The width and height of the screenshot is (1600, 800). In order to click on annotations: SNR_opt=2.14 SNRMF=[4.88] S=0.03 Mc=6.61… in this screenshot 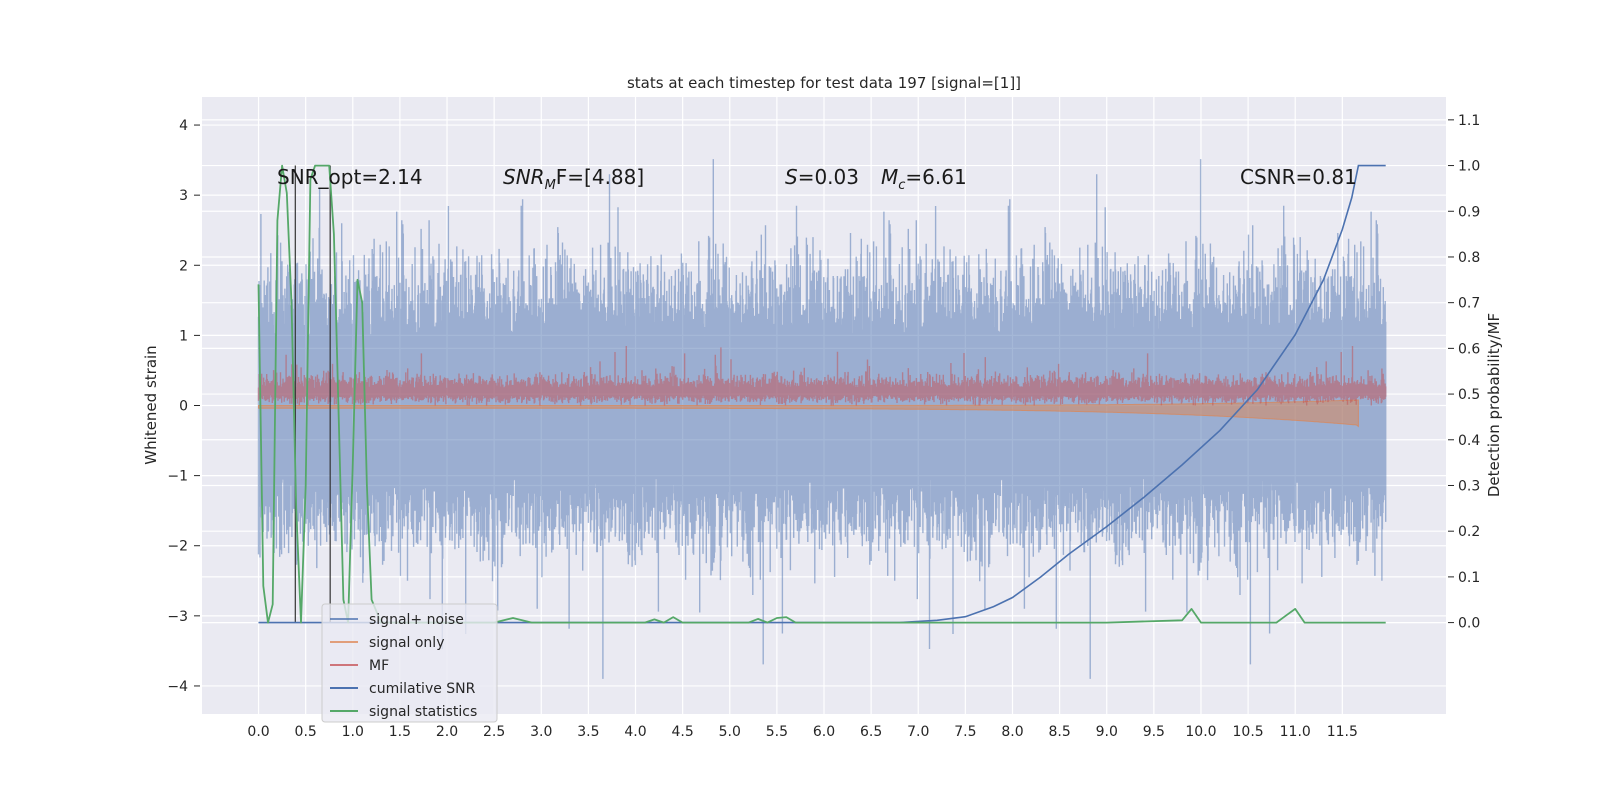, I will do `click(817, 179)`.